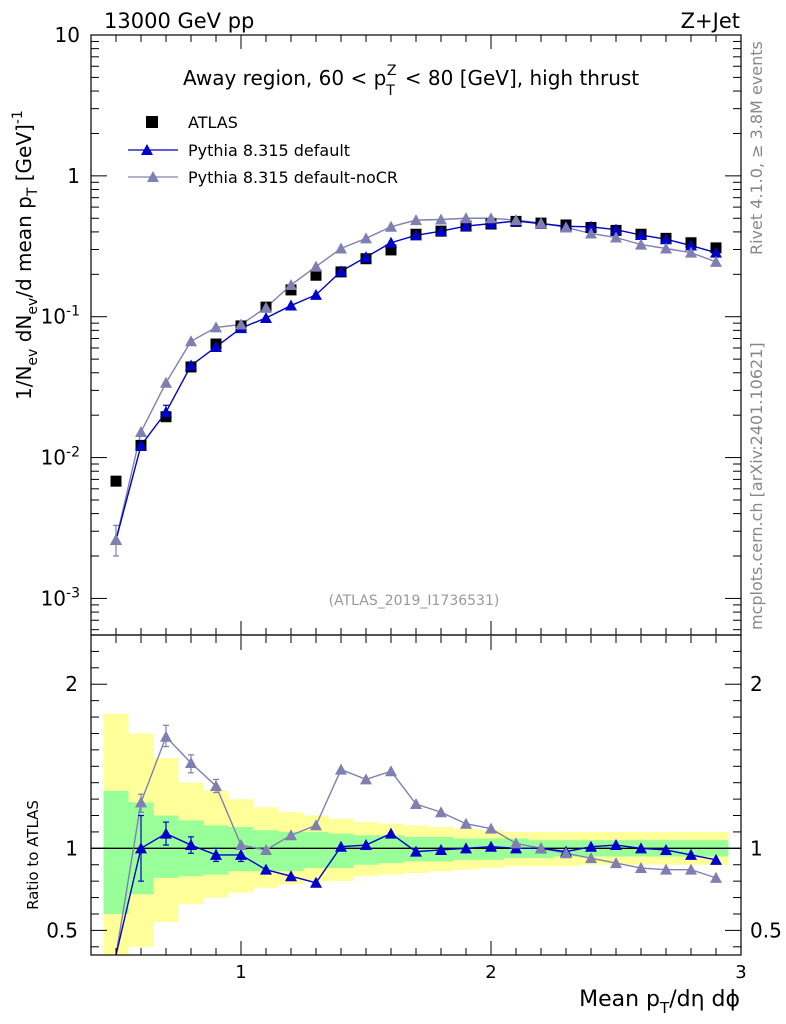  Describe the element at coordinates (390, 91) in the screenshot. I see `title-sub-t: T` at that location.